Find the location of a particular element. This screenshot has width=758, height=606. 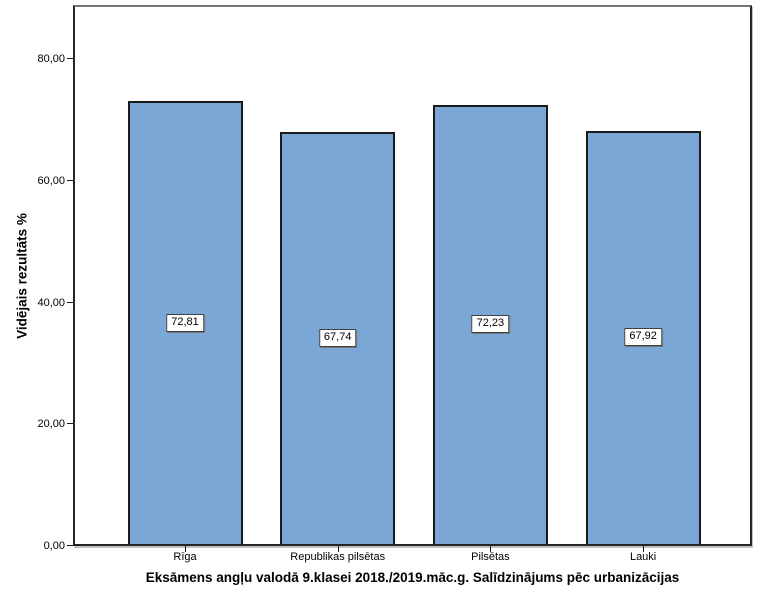

bar-value-label: 72,81 is located at coordinates (185, 322).